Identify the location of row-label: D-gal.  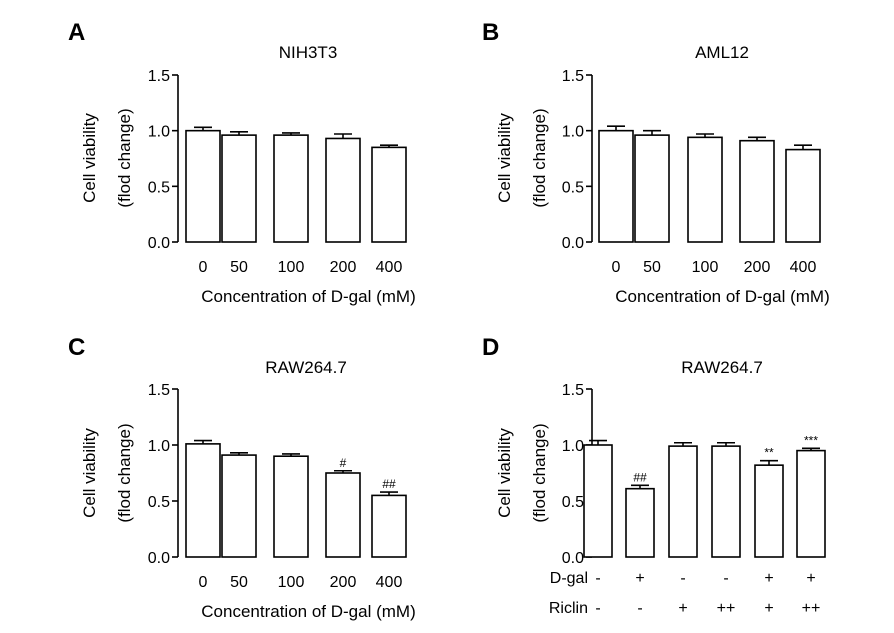
(569, 578).